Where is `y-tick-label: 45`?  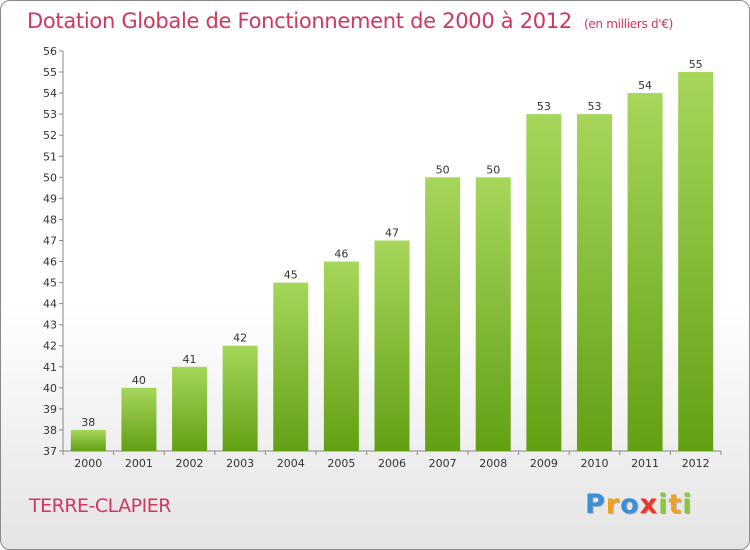 y-tick-label: 45 is located at coordinates (50, 283).